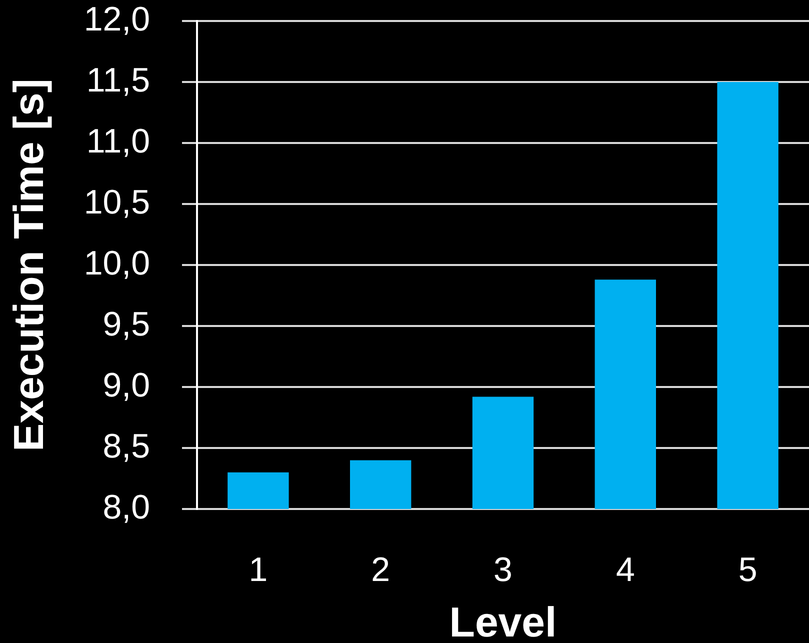 The height and width of the screenshot is (643, 809). I want to click on x-tick-label: 3, so click(503, 569).